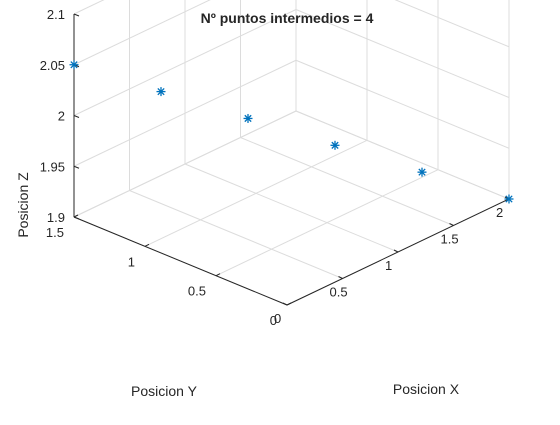  I want to click on z-axis-label: Posicion Z, so click(23, 205).